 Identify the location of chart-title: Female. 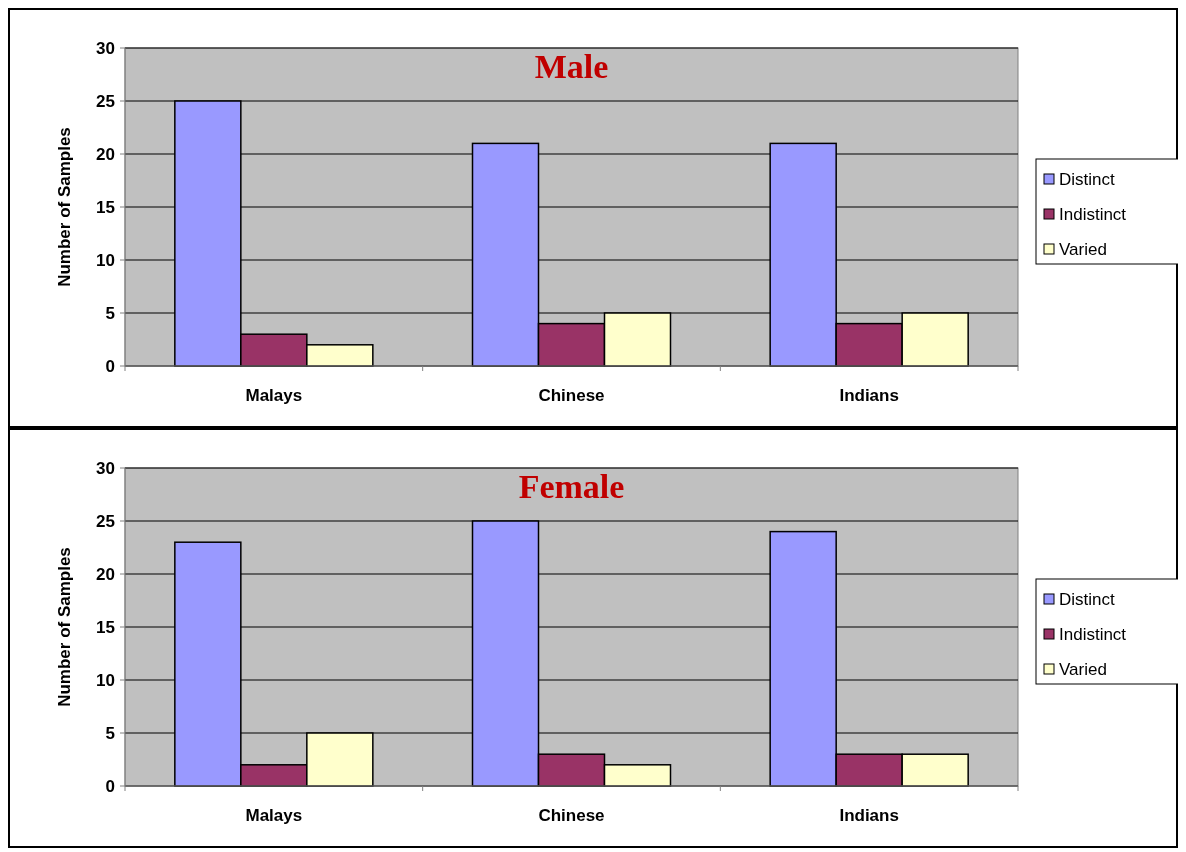
(571, 486).